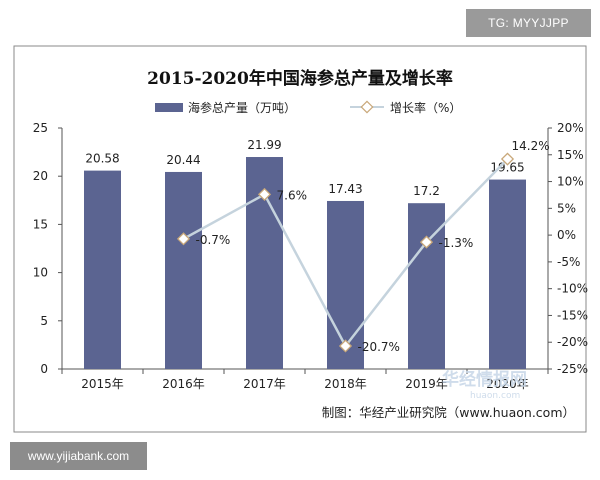  I want to click on growth-value-label: 14.2%, so click(531, 146).